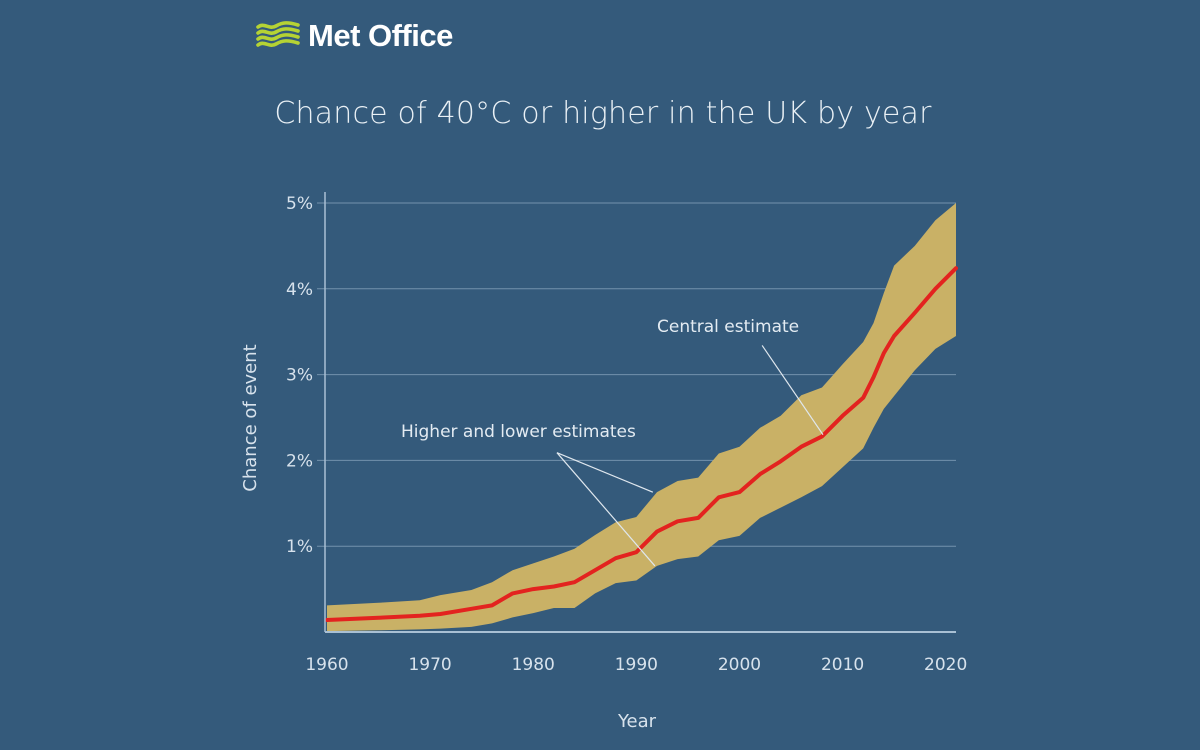  I want to click on y-tick-label: 1%, so click(299, 547).